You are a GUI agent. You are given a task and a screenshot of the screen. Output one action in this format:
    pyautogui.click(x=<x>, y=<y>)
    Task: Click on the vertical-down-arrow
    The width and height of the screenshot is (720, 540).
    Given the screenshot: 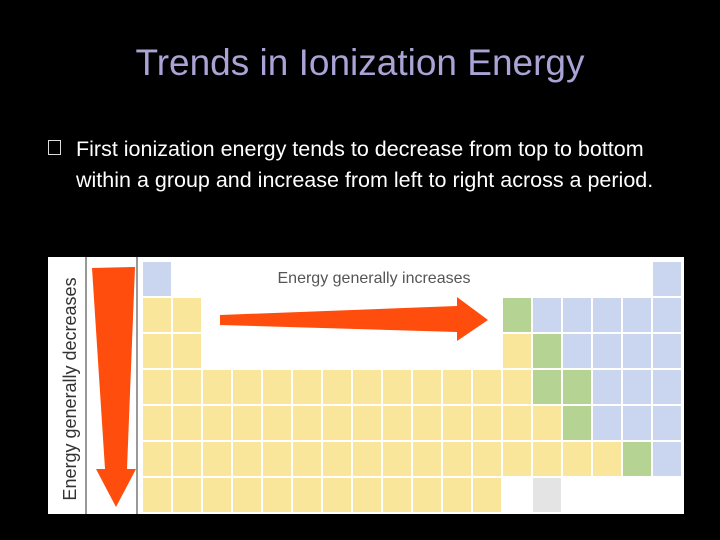 What is the action you would take?
    pyautogui.click(x=114, y=387)
    